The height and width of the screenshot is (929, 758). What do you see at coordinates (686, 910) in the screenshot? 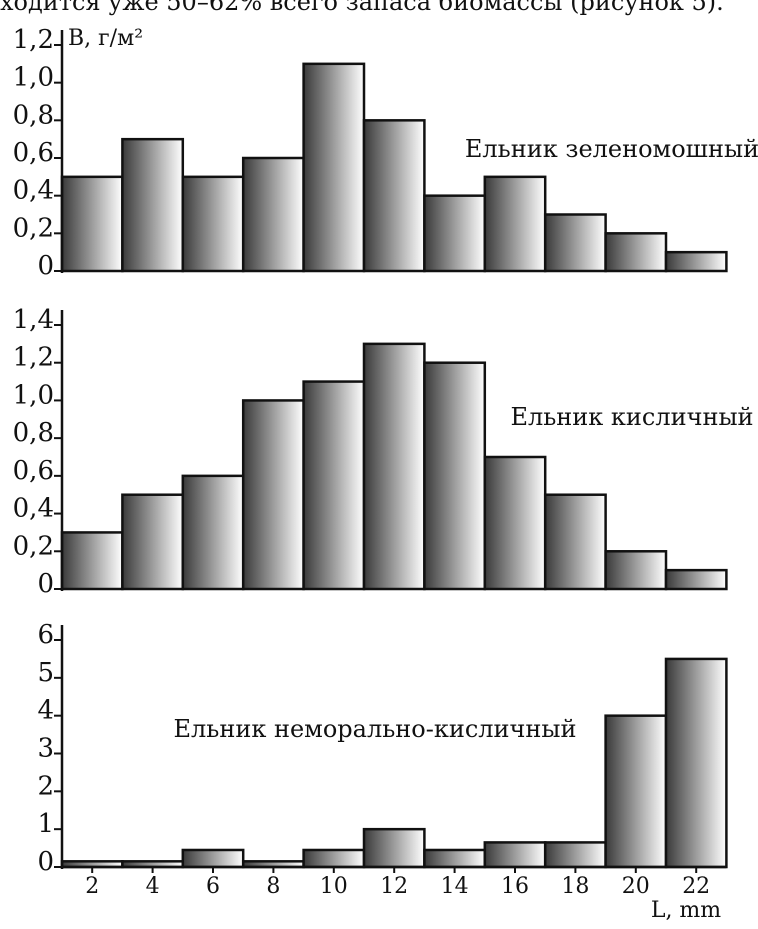
I see `x-axis-label: L, mm` at bounding box center [686, 910].